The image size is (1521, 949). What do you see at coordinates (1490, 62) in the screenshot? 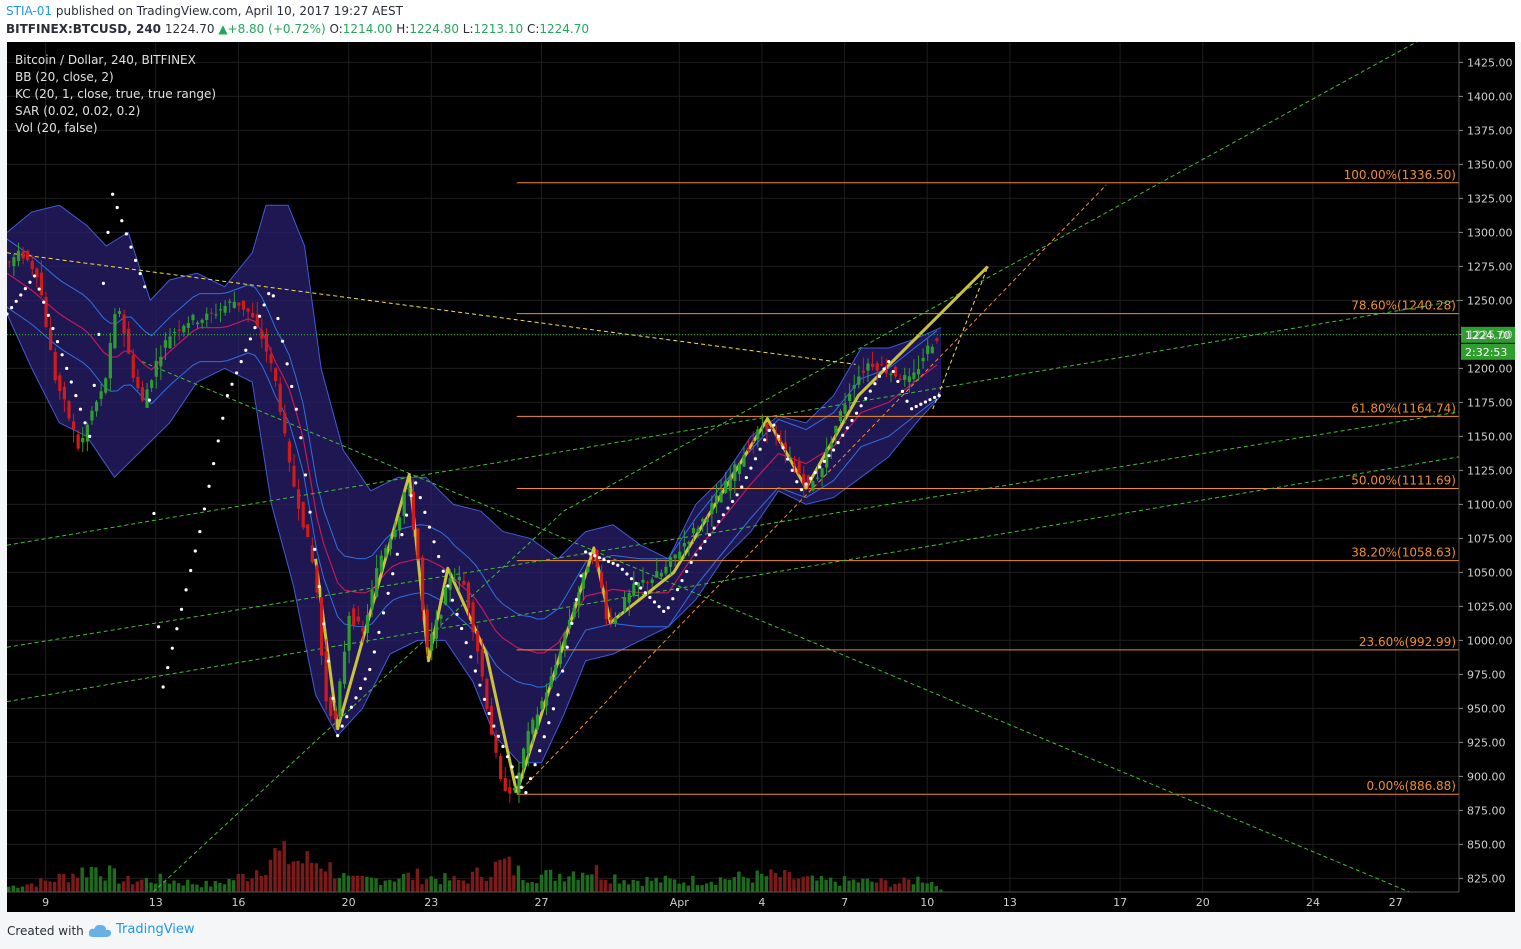
I see `price-tick-label: 1425.00` at bounding box center [1490, 62].